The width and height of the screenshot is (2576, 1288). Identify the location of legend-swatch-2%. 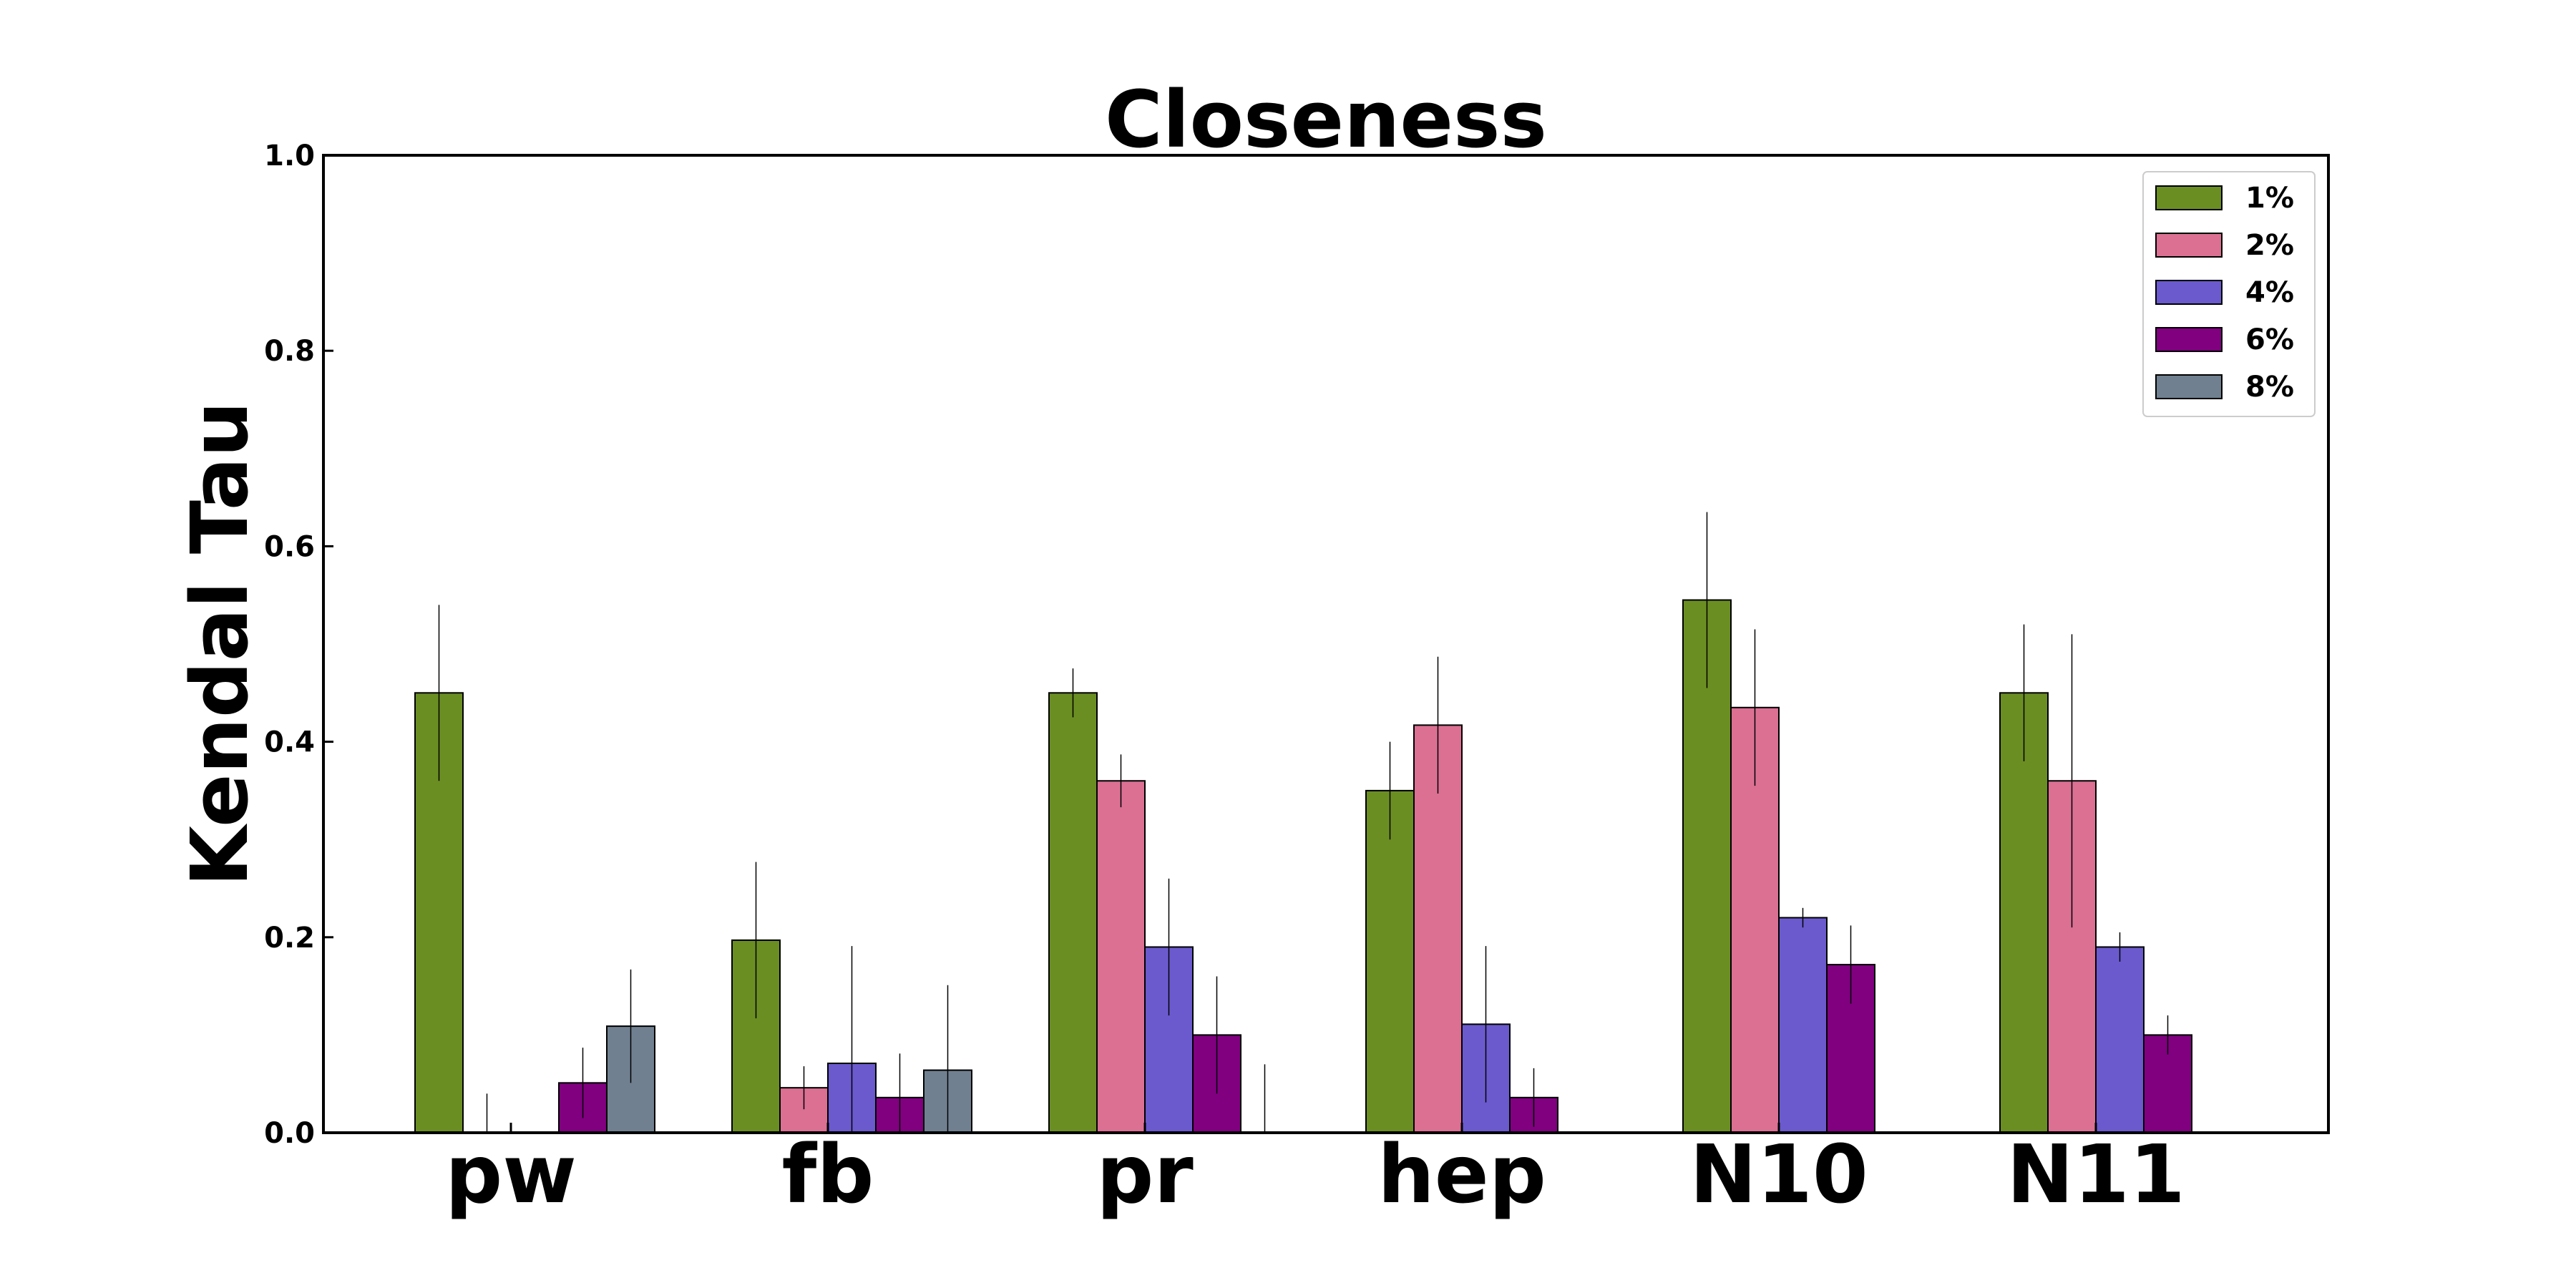
(2189, 245).